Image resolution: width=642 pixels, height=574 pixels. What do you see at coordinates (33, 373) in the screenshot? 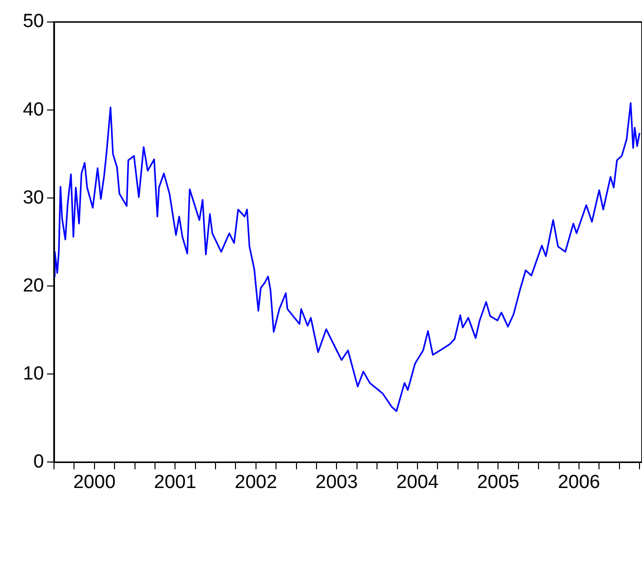
I see `y-tick-label: 10` at bounding box center [33, 373].